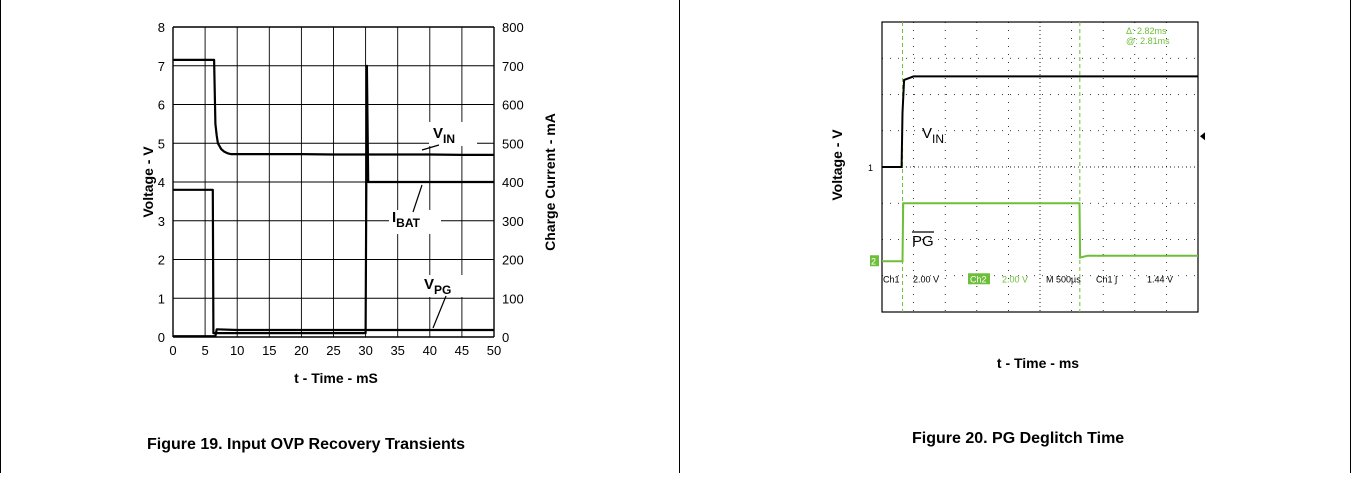 This screenshot has width=1351, height=478. I want to click on y-tick-label-left: 0, so click(161, 337).